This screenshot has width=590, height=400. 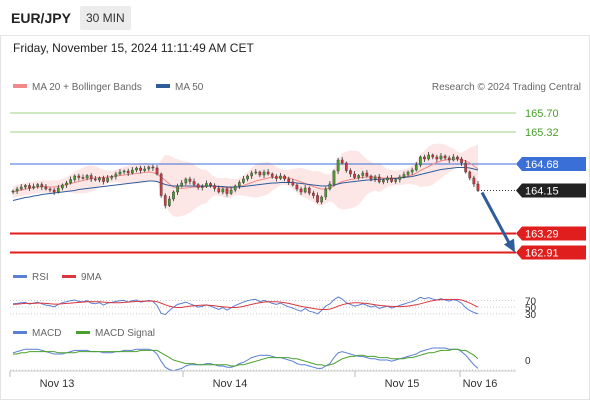 I want to click on macd-signal-legend-label: MACD Signal, so click(x=125, y=333).